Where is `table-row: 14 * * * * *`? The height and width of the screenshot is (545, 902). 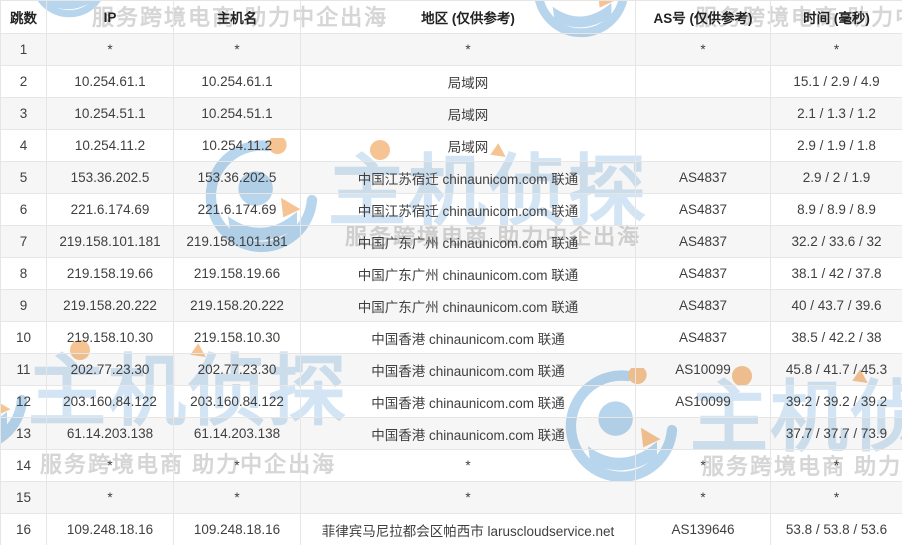 table-row: 14 * * * * * is located at coordinates (451, 465).